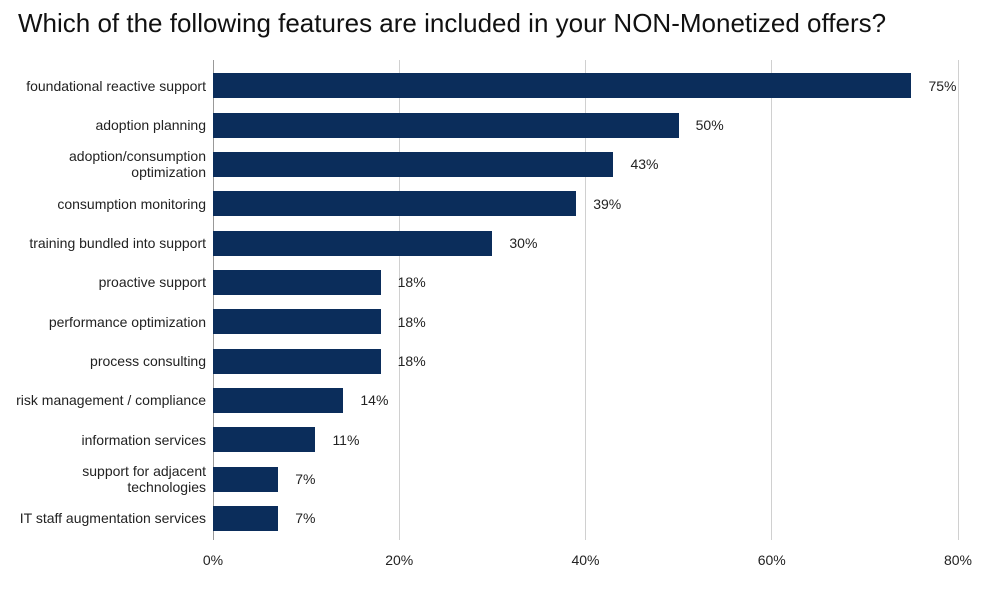 The image size is (1000, 590). I want to click on y-tick-label: consumption monitoring, so click(131, 203).